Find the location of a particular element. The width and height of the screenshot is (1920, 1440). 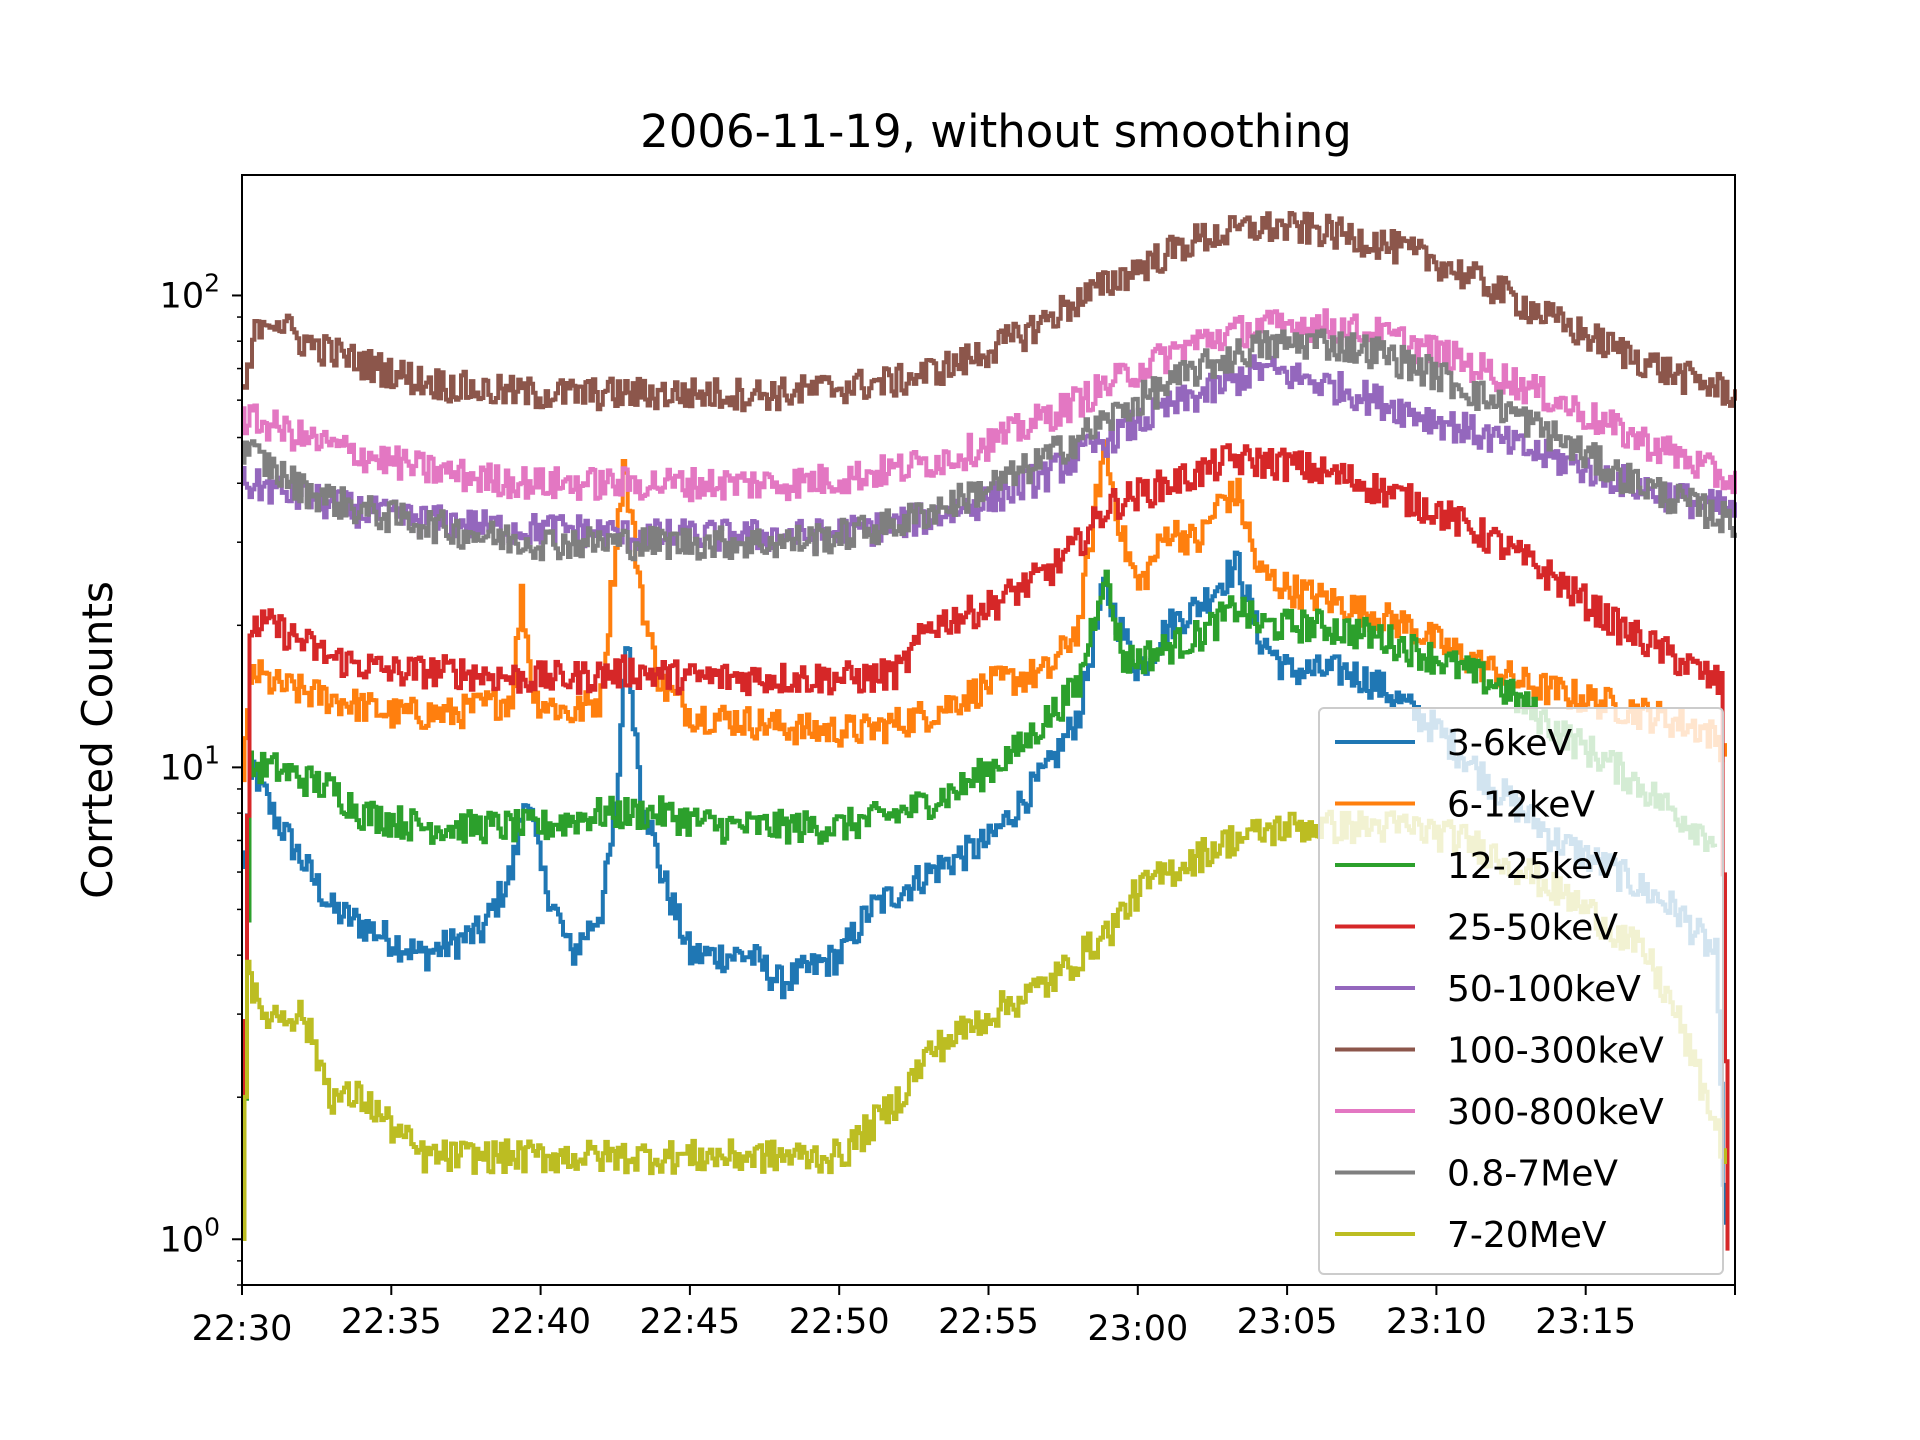

x-tick-label: 22:50 is located at coordinates (839, 1322).